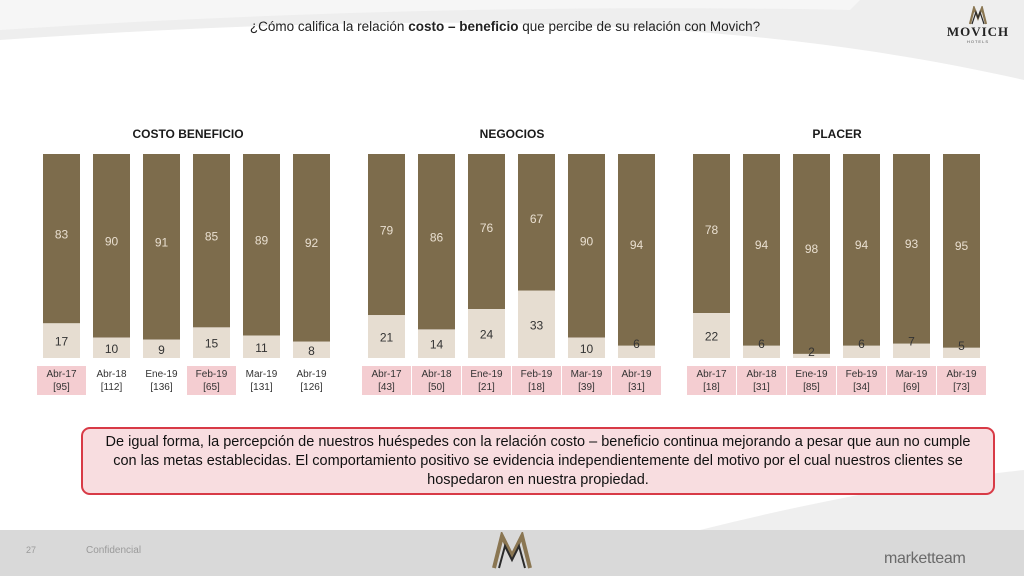  What do you see at coordinates (161, 387) in the screenshot?
I see `base-label-0-2: [136]` at bounding box center [161, 387].